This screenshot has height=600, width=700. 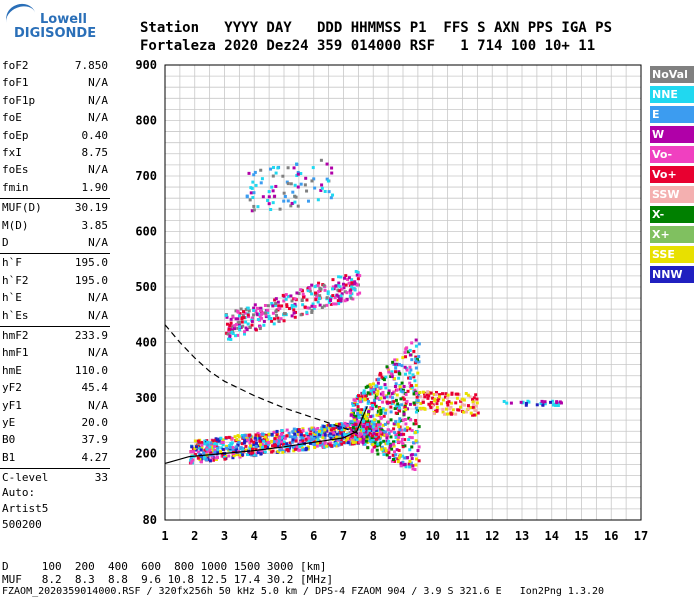 I want to click on param-row-foep: foEp 0.40, so click(x=55, y=136).